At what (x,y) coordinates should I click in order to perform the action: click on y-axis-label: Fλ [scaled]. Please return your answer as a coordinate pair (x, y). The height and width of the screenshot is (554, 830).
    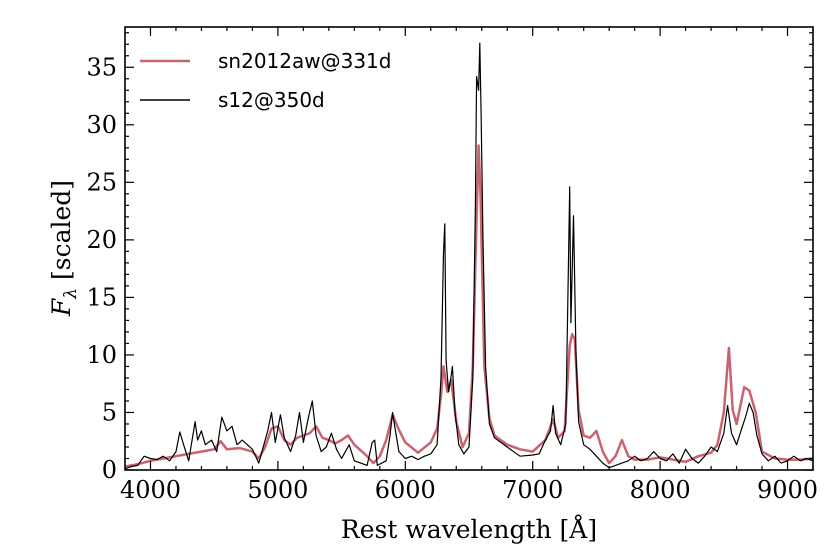
    Looking at the image, I should click on (64, 248).